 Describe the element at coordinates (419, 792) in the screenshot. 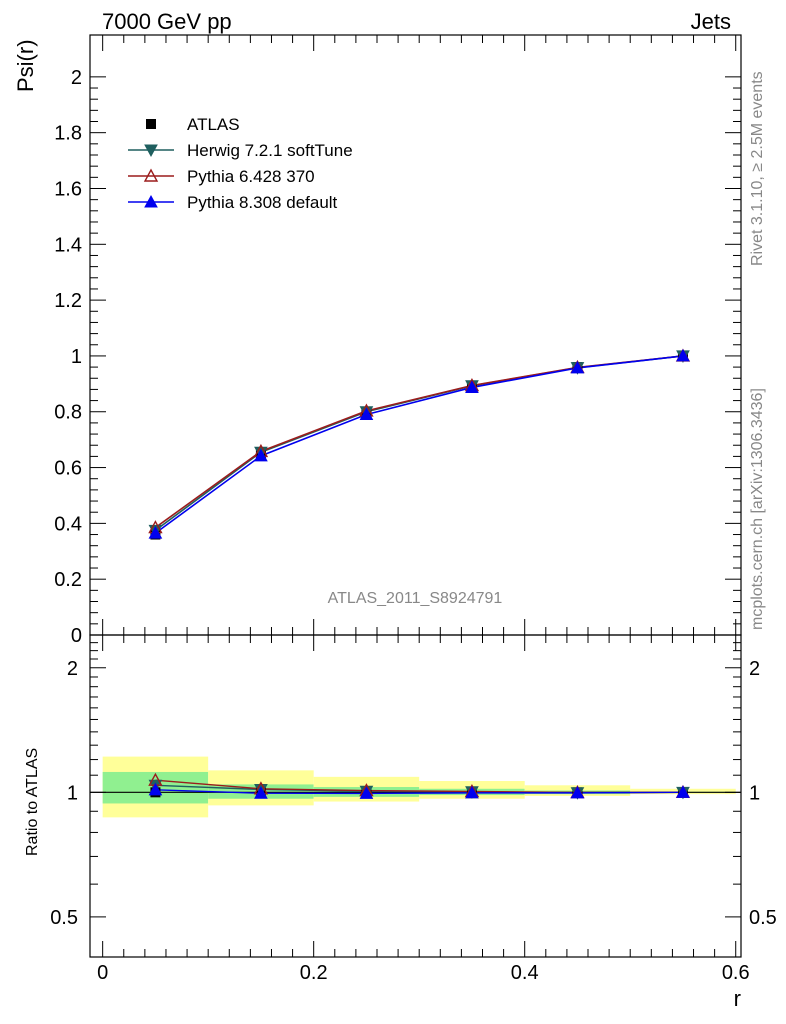

I see `ratio-series-line` at that location.